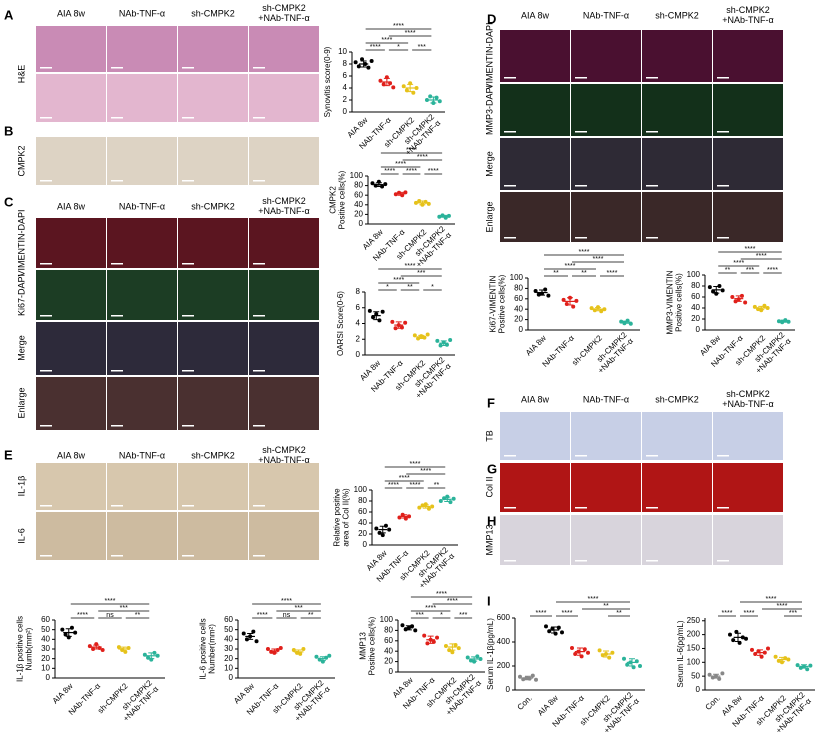 The height and width of the screenshot is (744, 825). What do you see at coordinates (677, 15) in the screenshot?
I see `column-header: sh-CMPK2` at bounding box center [677, 15].